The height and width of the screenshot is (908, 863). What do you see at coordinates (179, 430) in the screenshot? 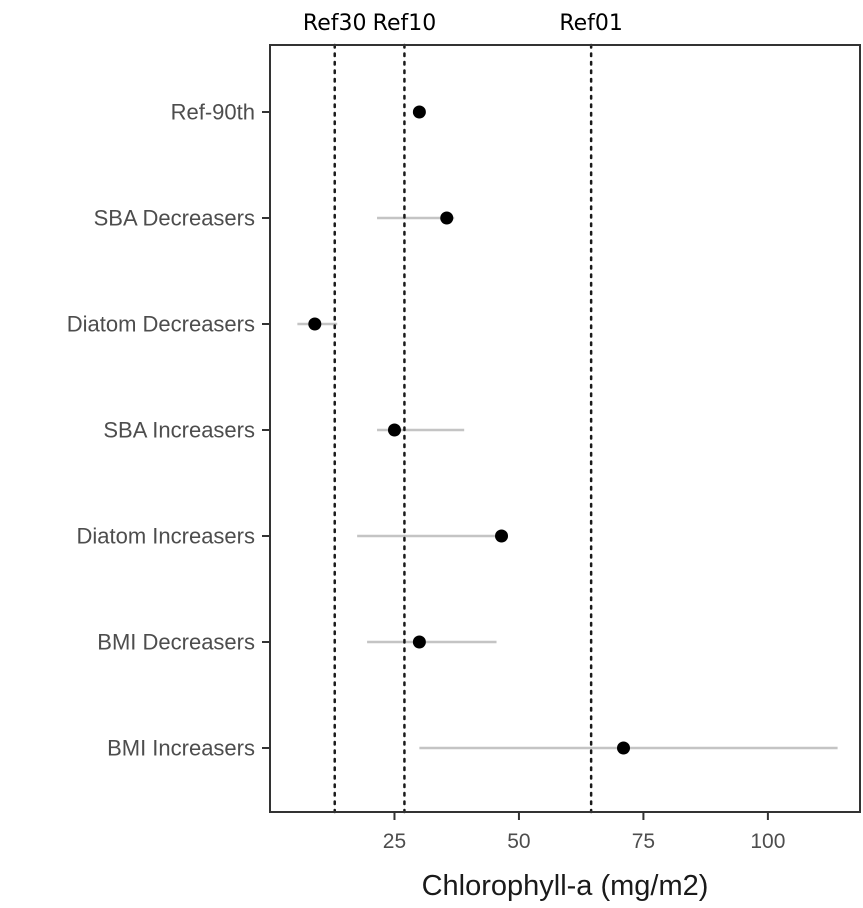
I see `y-tick-label: SBA Increasers` at bounding box center [179, 430].